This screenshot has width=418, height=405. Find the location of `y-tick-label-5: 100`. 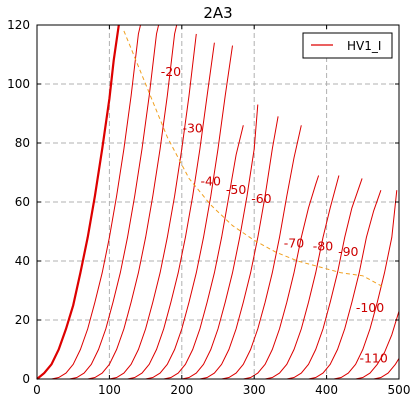

y-tick-label-5: 100 is located at coordinates (18, 84).